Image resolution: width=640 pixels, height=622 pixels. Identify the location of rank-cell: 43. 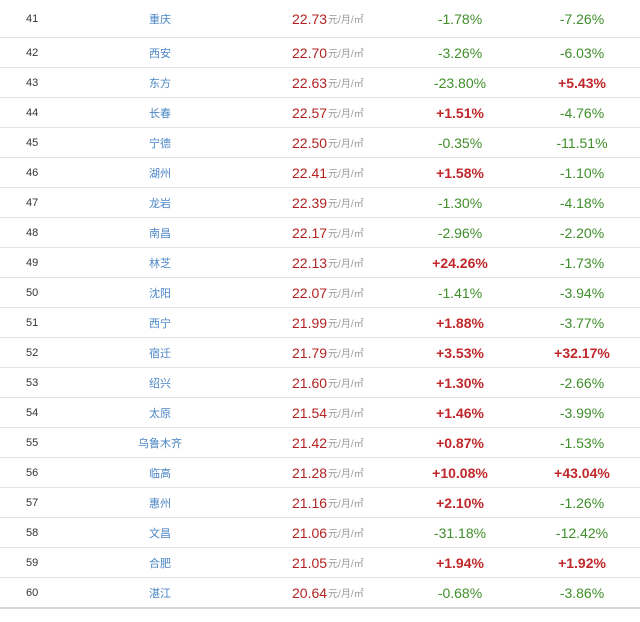
(32, 82).